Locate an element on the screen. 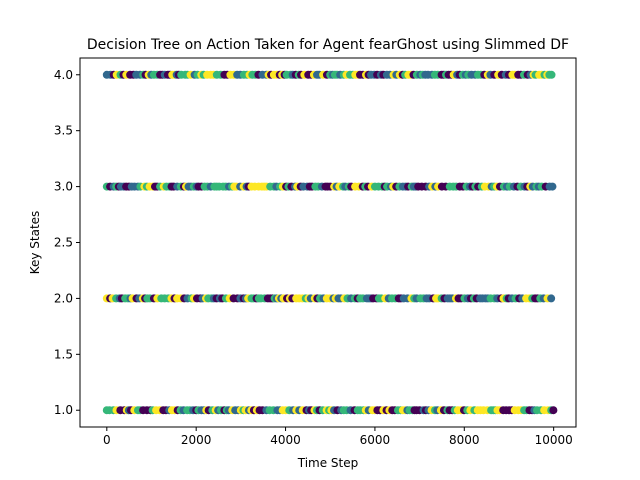  x-axis-label: Time Step is located at coordinates (328, 463).